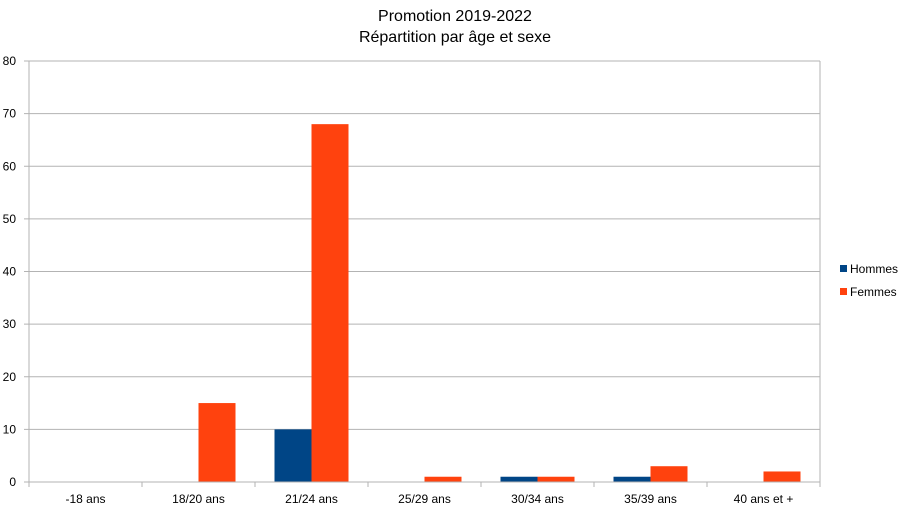  Describe the element at coordinates (10, 429) in the screenshot. I see `y-tick-label: 10` at that location.